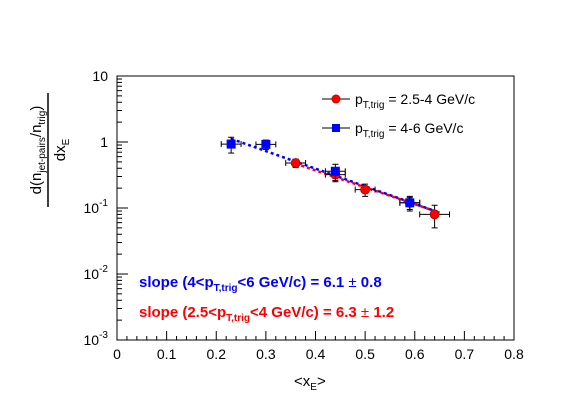 The height and width of the screenshot is (416, 567). Describe the element at coordinates (260, 284) in the screenshot. I see `slope-annotation-blue: slope (4<pT,trig<6 GeV/c) = 6.1 ± 0.8` at that location.